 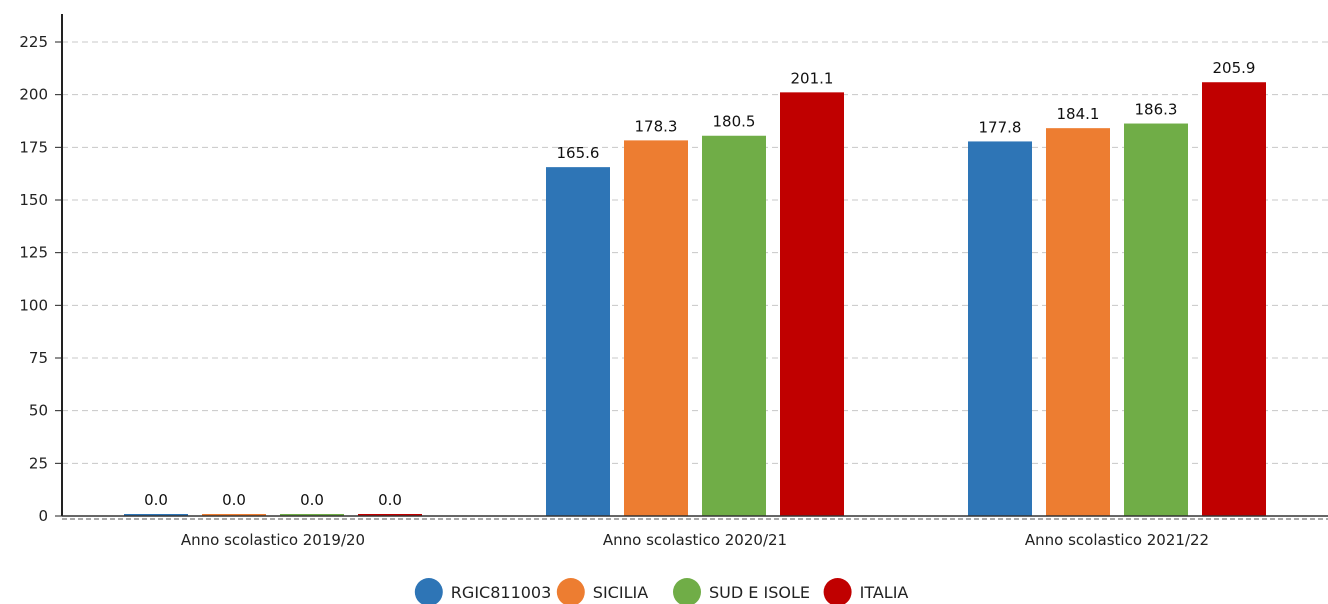 I want to click on y-tick-label: 150, so click(x=33, y=200).